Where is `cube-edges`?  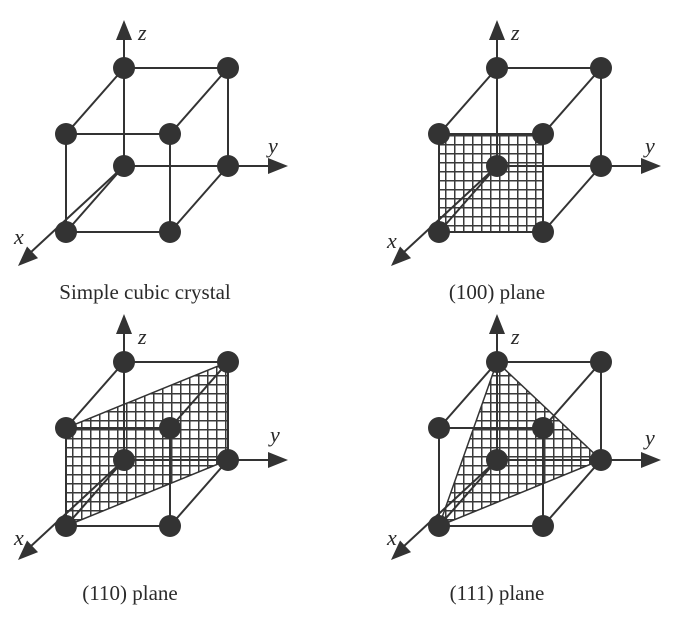
cube-edges is located at coordinates (147, 150).